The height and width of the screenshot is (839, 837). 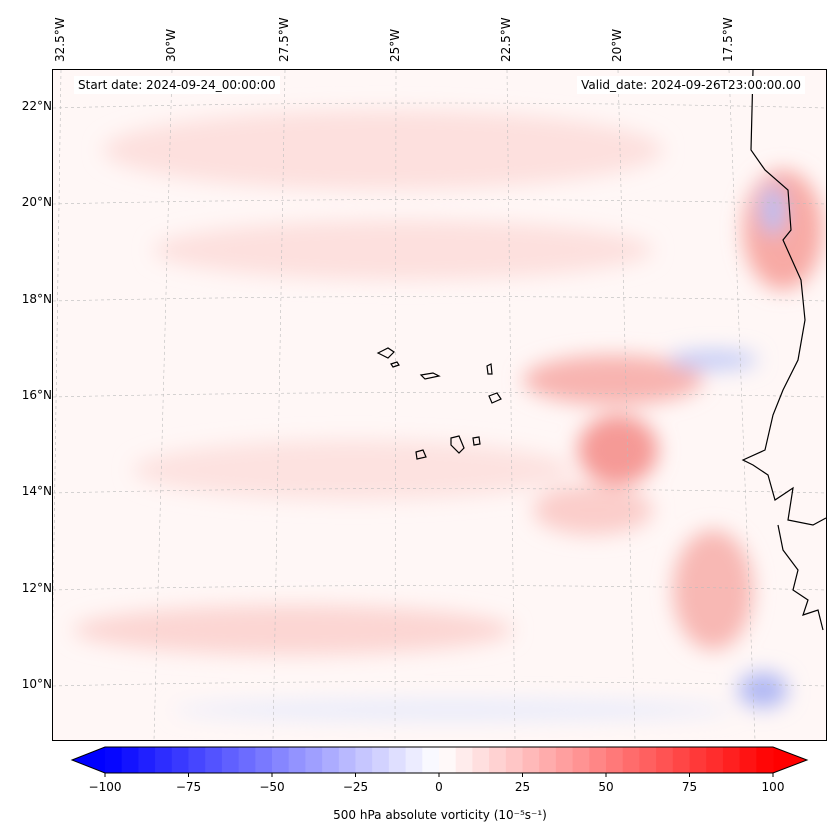 I want to click on colorbar-tick-label: −100, so click(x=105, y=787).